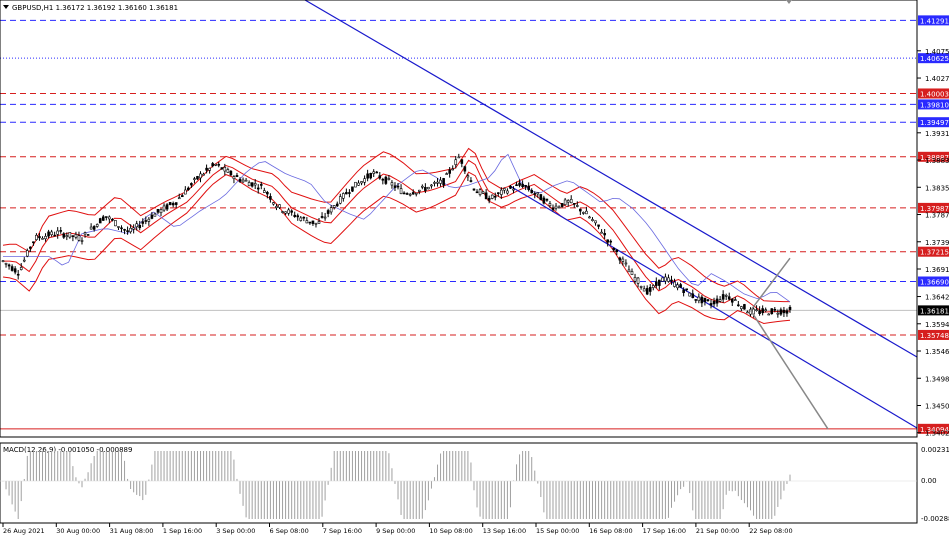  Describe the element at coordinates (937, 216) in the screenshot. I see `price-tick-label: 1.37870` at that location.